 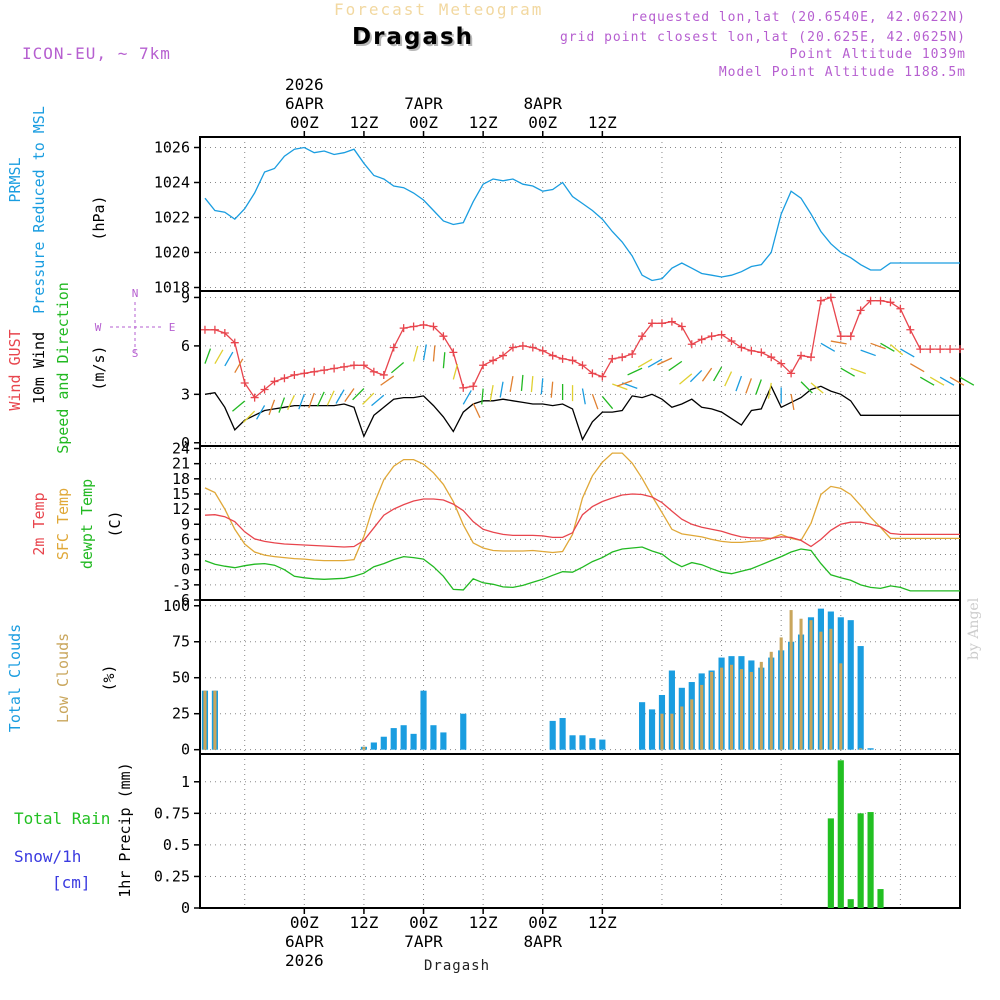 I want to click on pressure-line, so click(x=582, y=214).